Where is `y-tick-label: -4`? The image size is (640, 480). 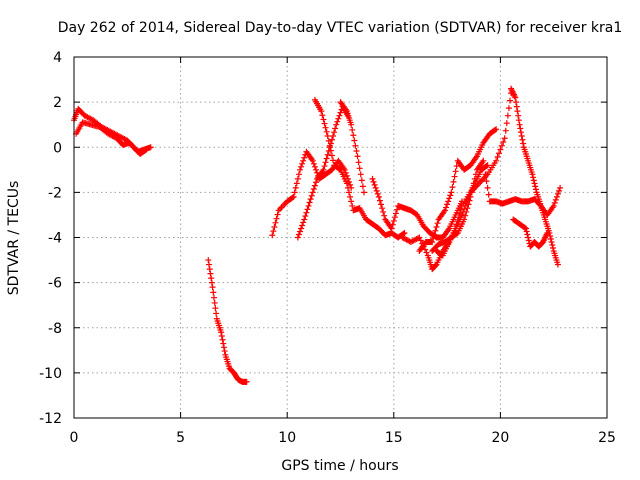
y-tick-label: -4 is located at coordinates (55, 239).